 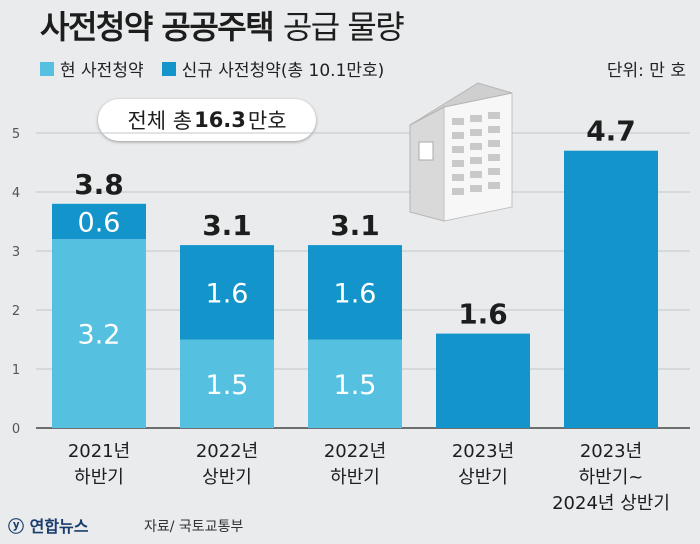 I want to click on x-tick-label: 2021년, so click(x=99, y=451).